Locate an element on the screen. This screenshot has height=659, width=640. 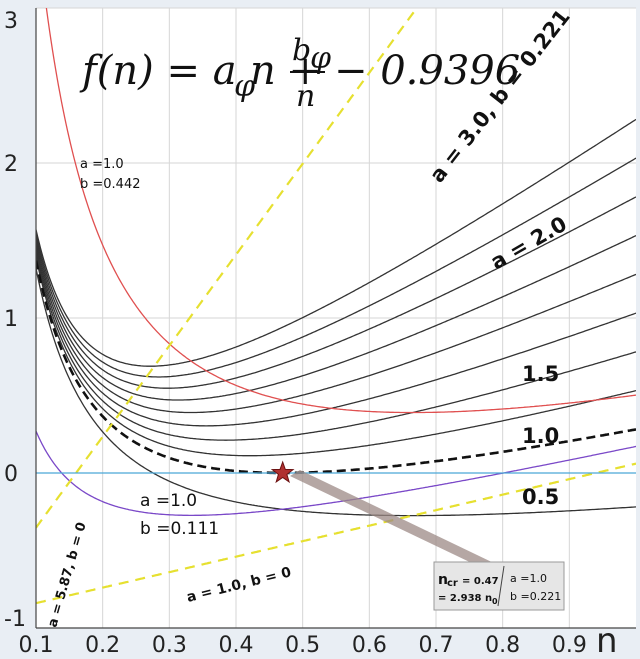
y-tick-label: -1 is located at coordinates (15, 619).